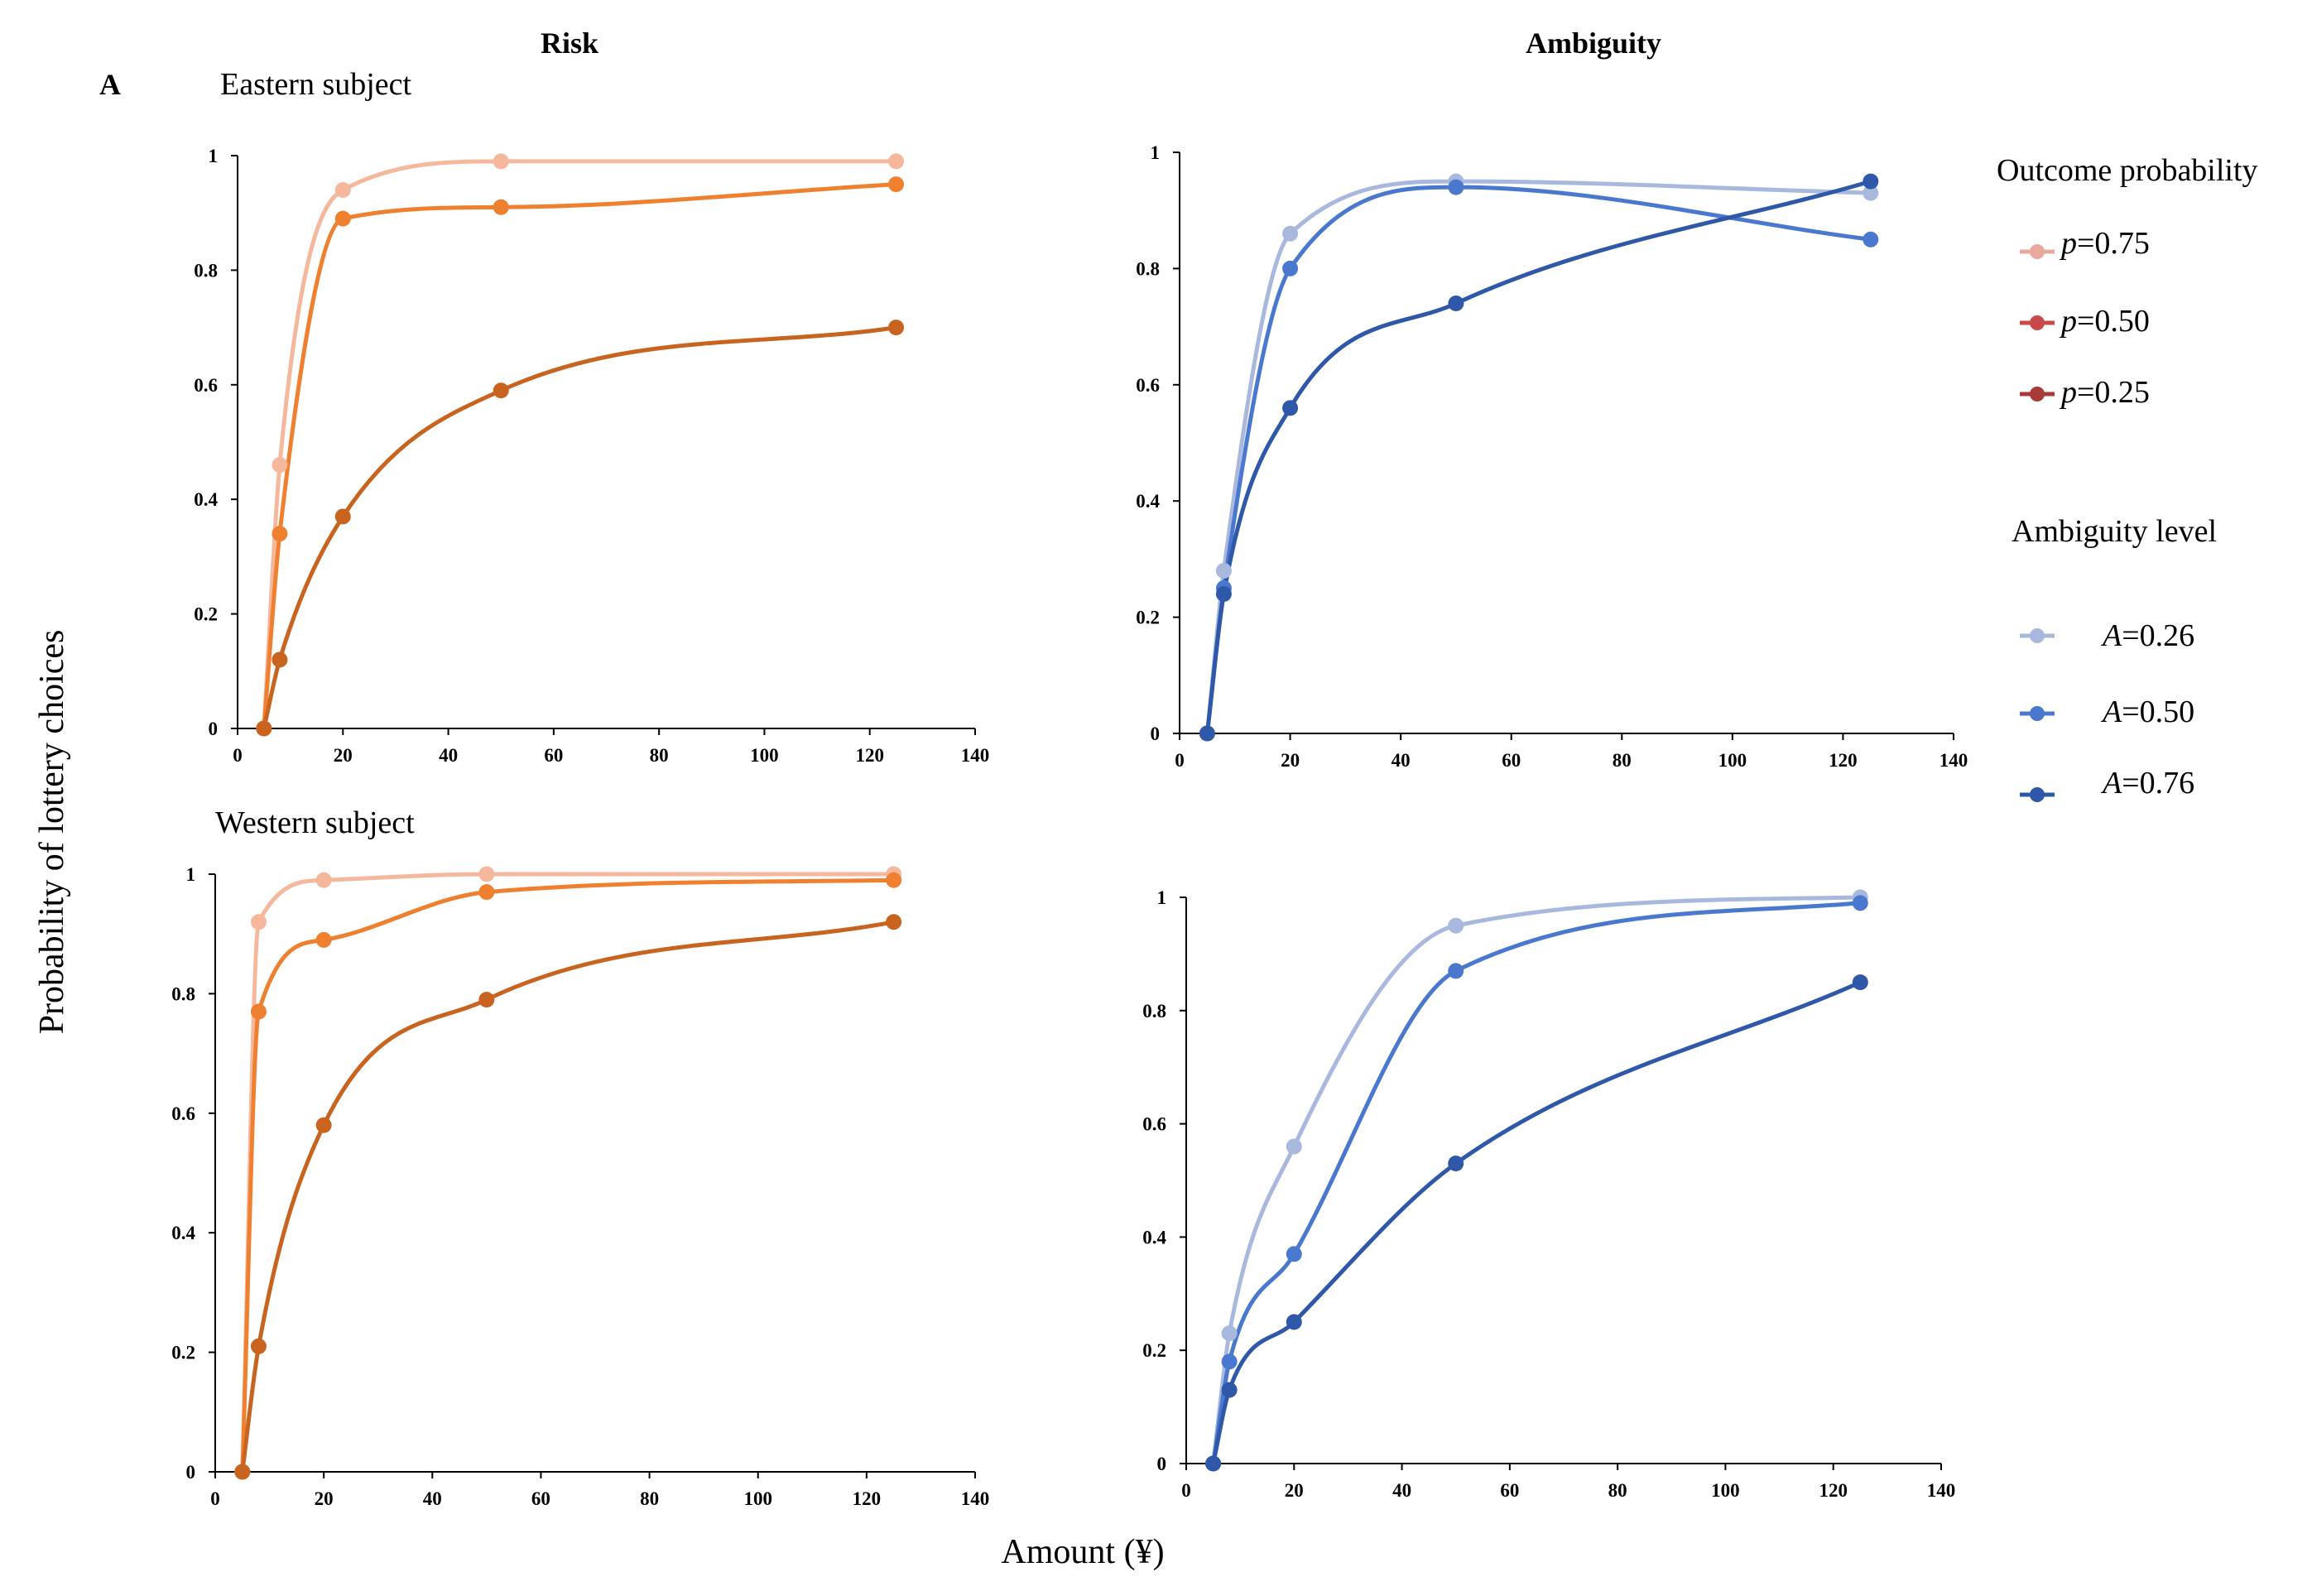 This screenshot has width=2312, height=1596. Describe the element at coordinates (2113, 392) in the screenshot. I see `legend-value: =0.25` at that location.